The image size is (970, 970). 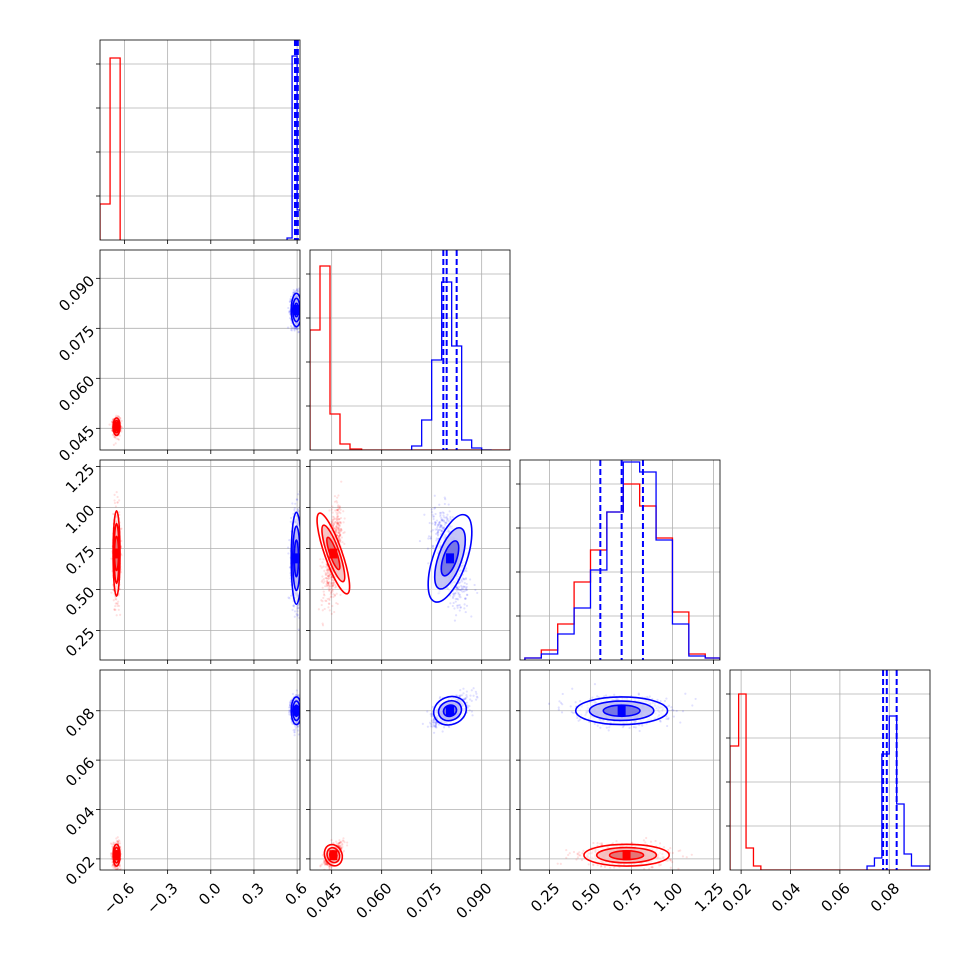 I want to click on y-tick-label: 0.045, so click(x=76, y=443).